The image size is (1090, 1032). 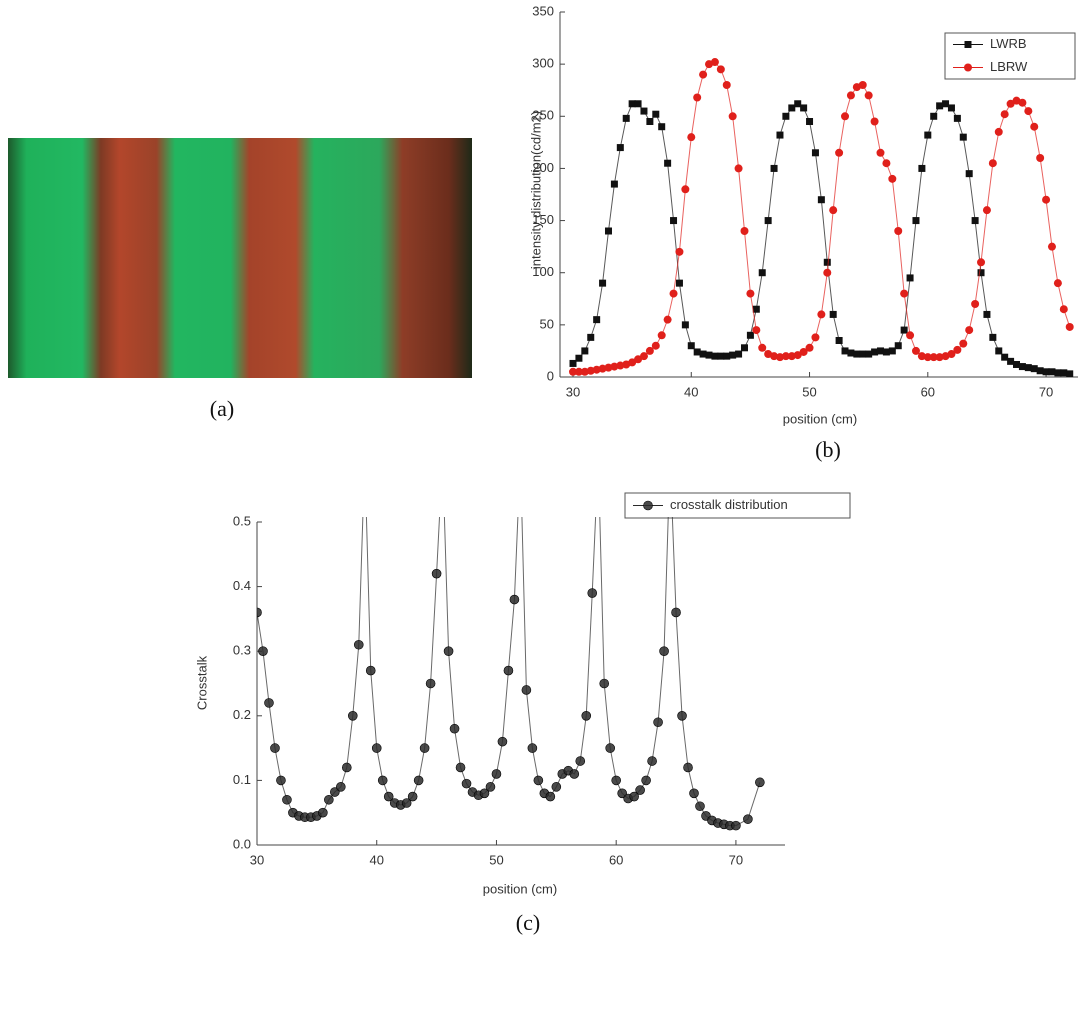 I want to click on photo, so click(x=240, y=258).